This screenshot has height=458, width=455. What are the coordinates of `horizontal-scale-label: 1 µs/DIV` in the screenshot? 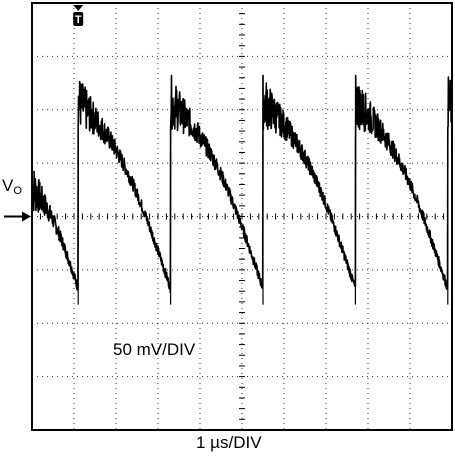 It's located at (229, 442).